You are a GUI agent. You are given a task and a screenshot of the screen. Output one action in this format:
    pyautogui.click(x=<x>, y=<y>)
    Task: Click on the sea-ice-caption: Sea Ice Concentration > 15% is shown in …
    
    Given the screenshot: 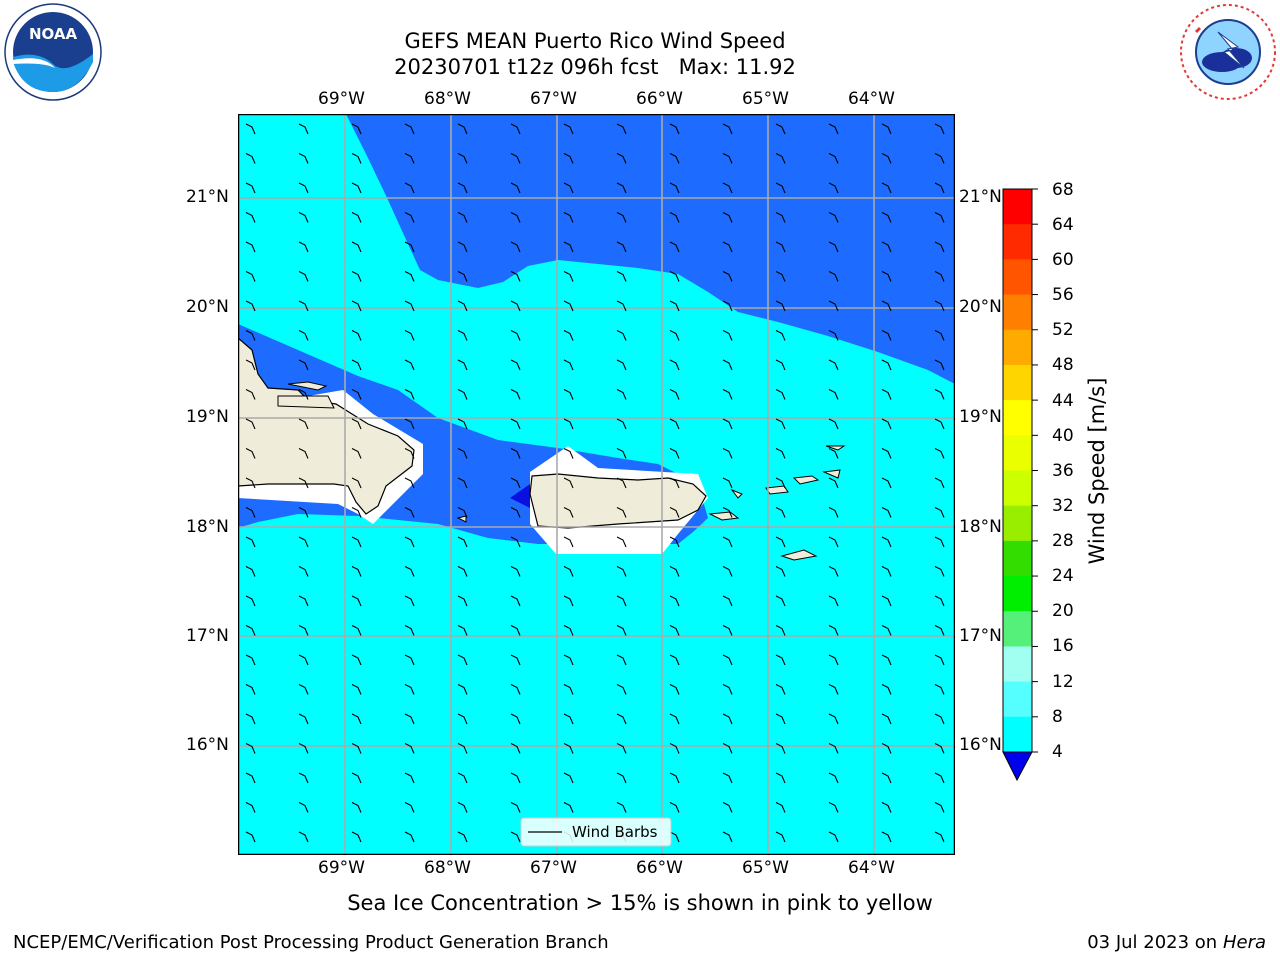 What is the action you would take?
    pyautogui.click(x=640, y=903)
    